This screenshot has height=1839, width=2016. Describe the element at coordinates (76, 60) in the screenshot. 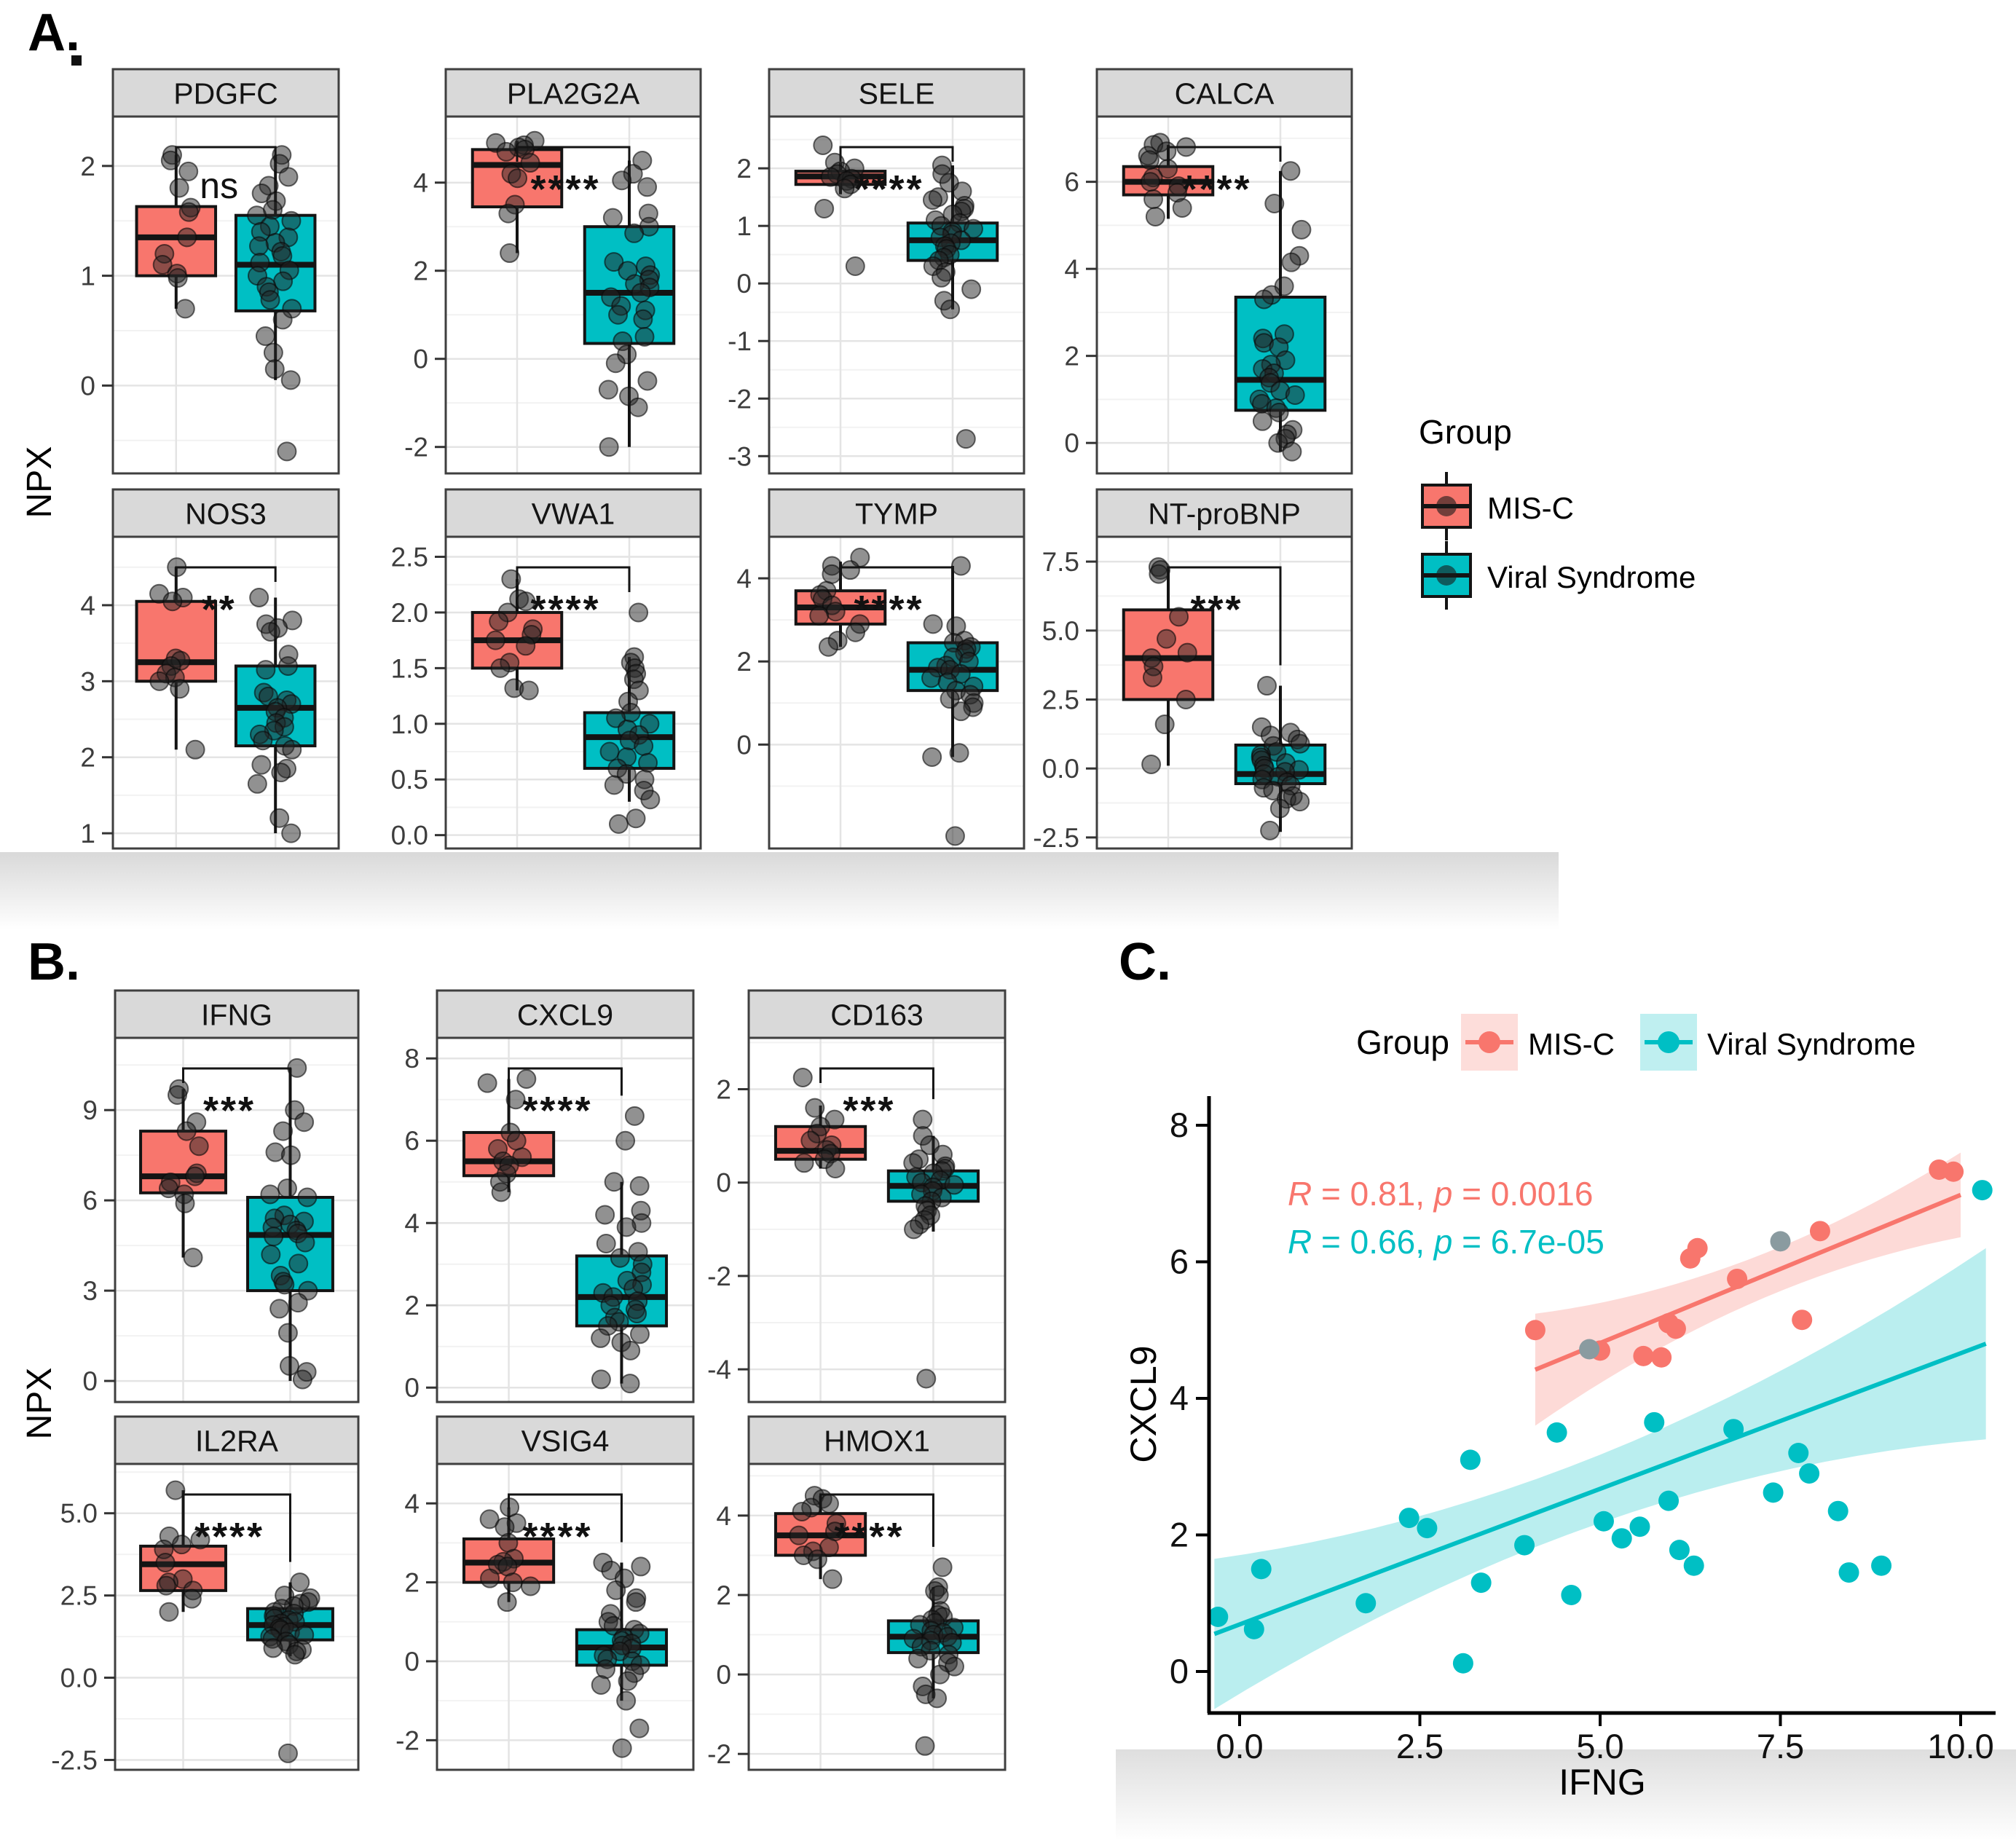

I see `artifact-dot` at that location.